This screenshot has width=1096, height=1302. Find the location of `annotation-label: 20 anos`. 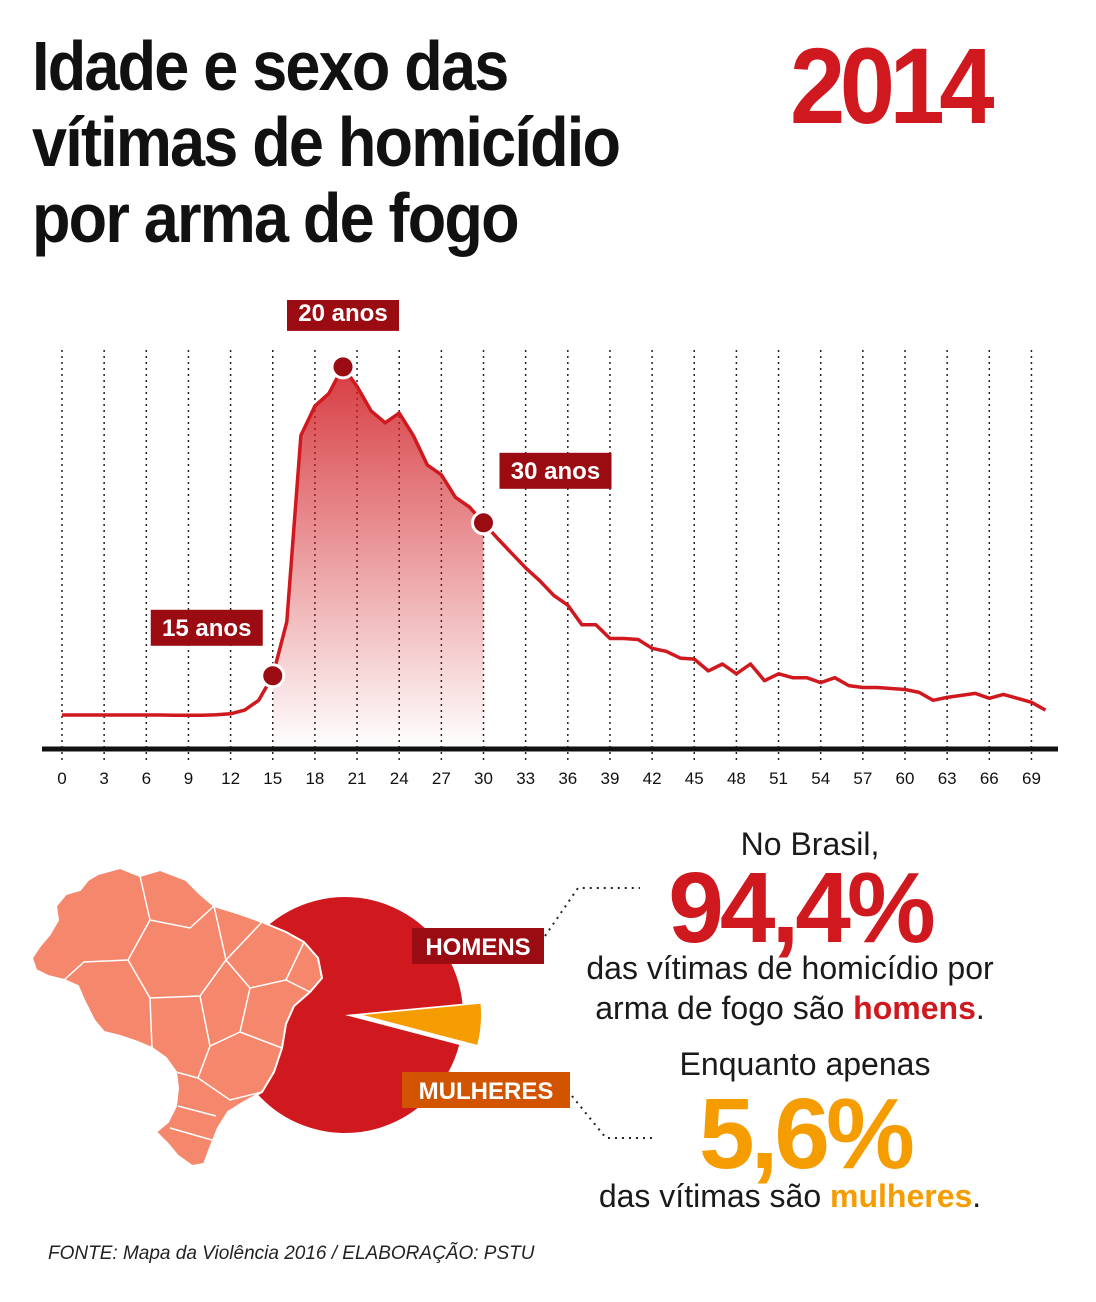

annotation-label: 20 anos is located at coordinates (342, 313).